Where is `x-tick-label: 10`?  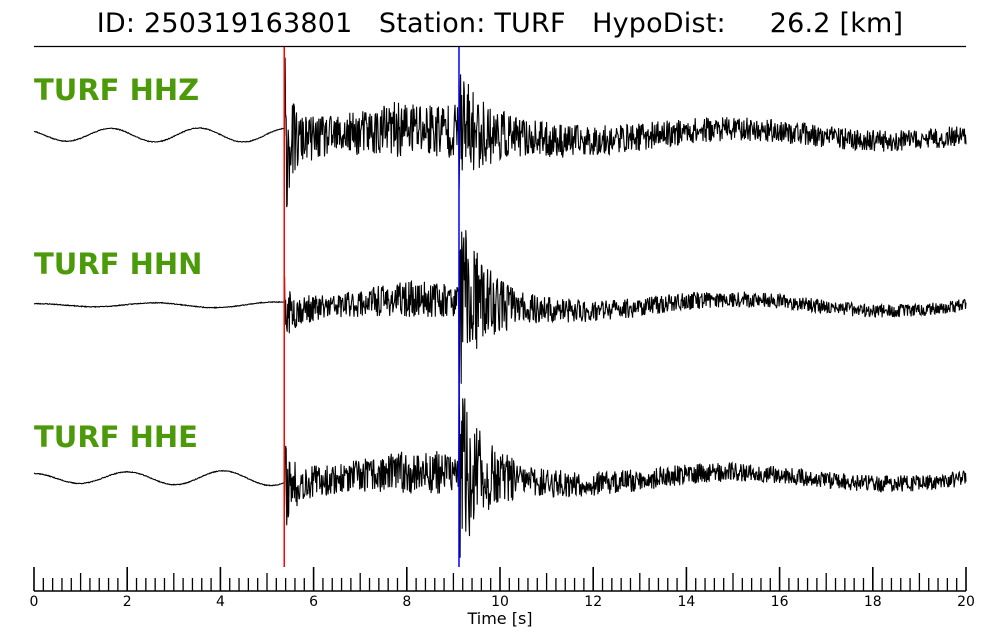 x-tick-label: 10 is located at coordinates (500, 602).